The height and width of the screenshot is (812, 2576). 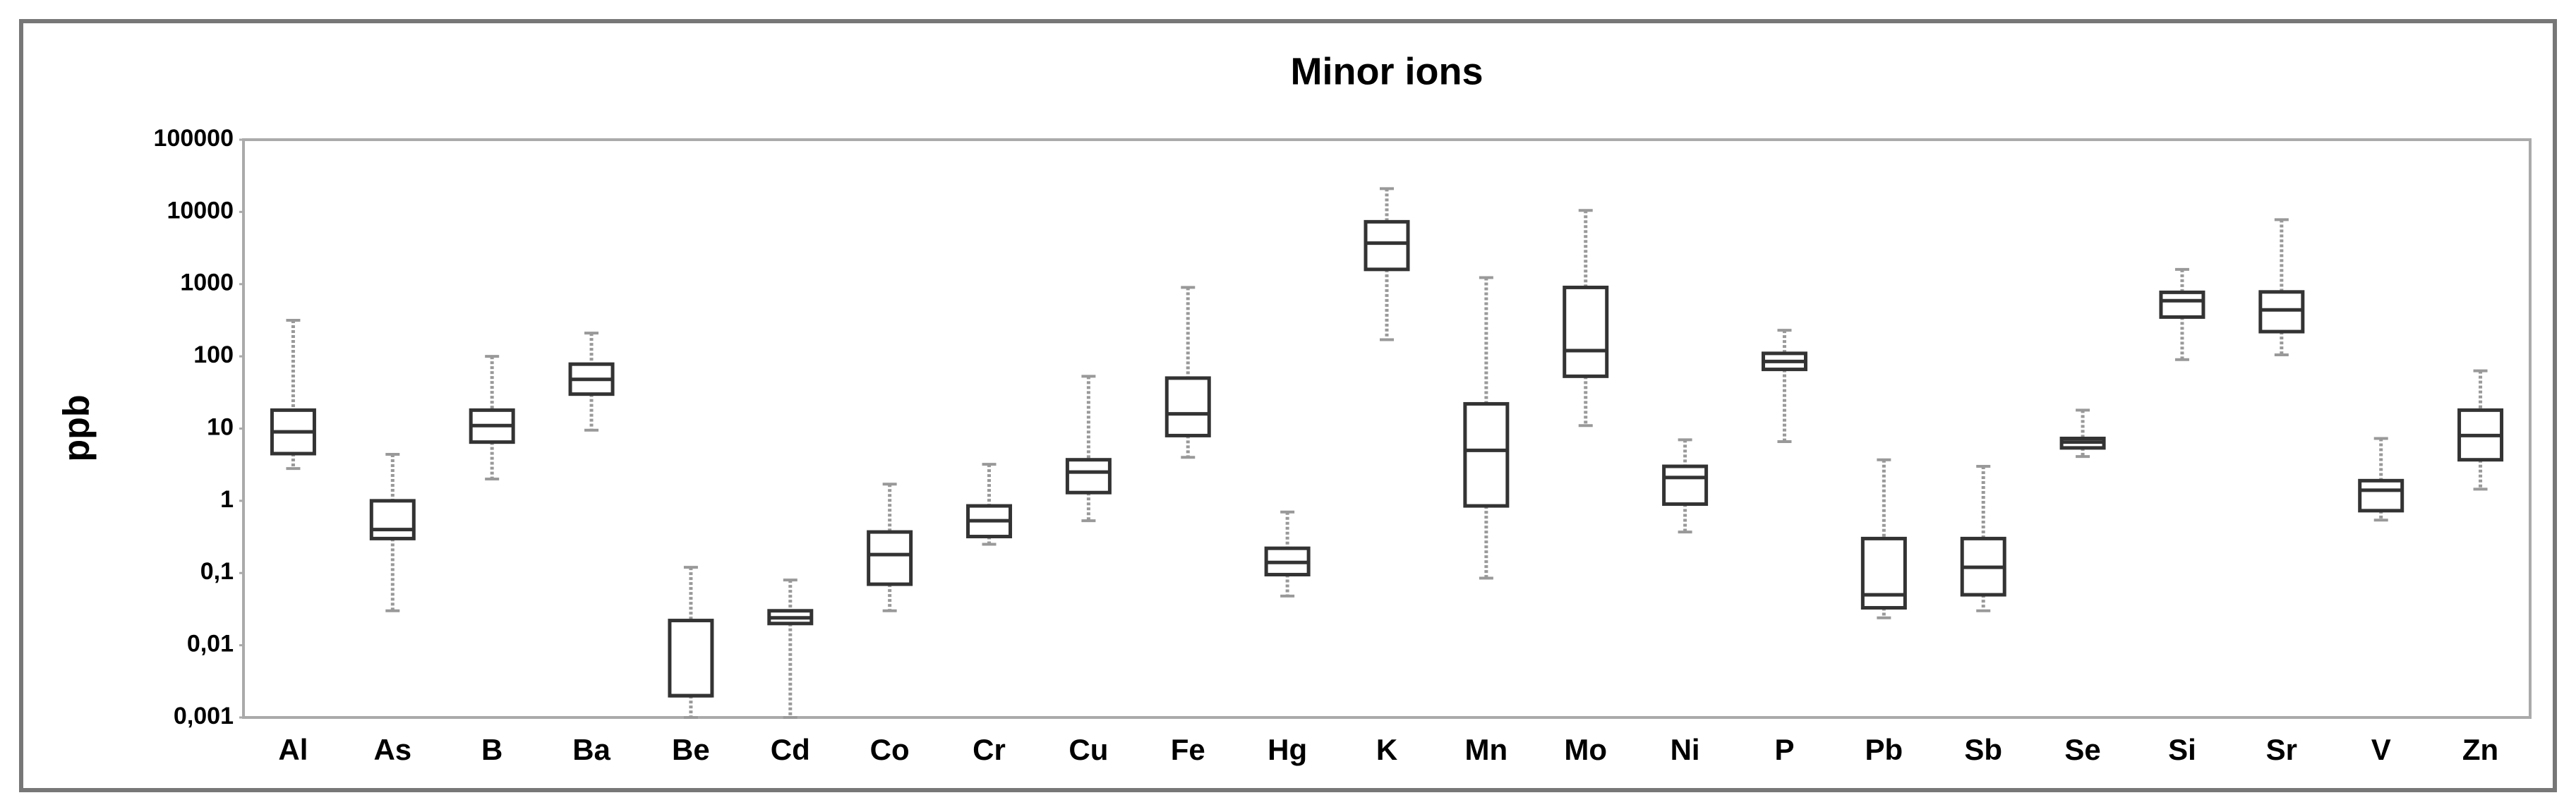 I want to click on x-tick-label: B, so click(x=491, y=749).